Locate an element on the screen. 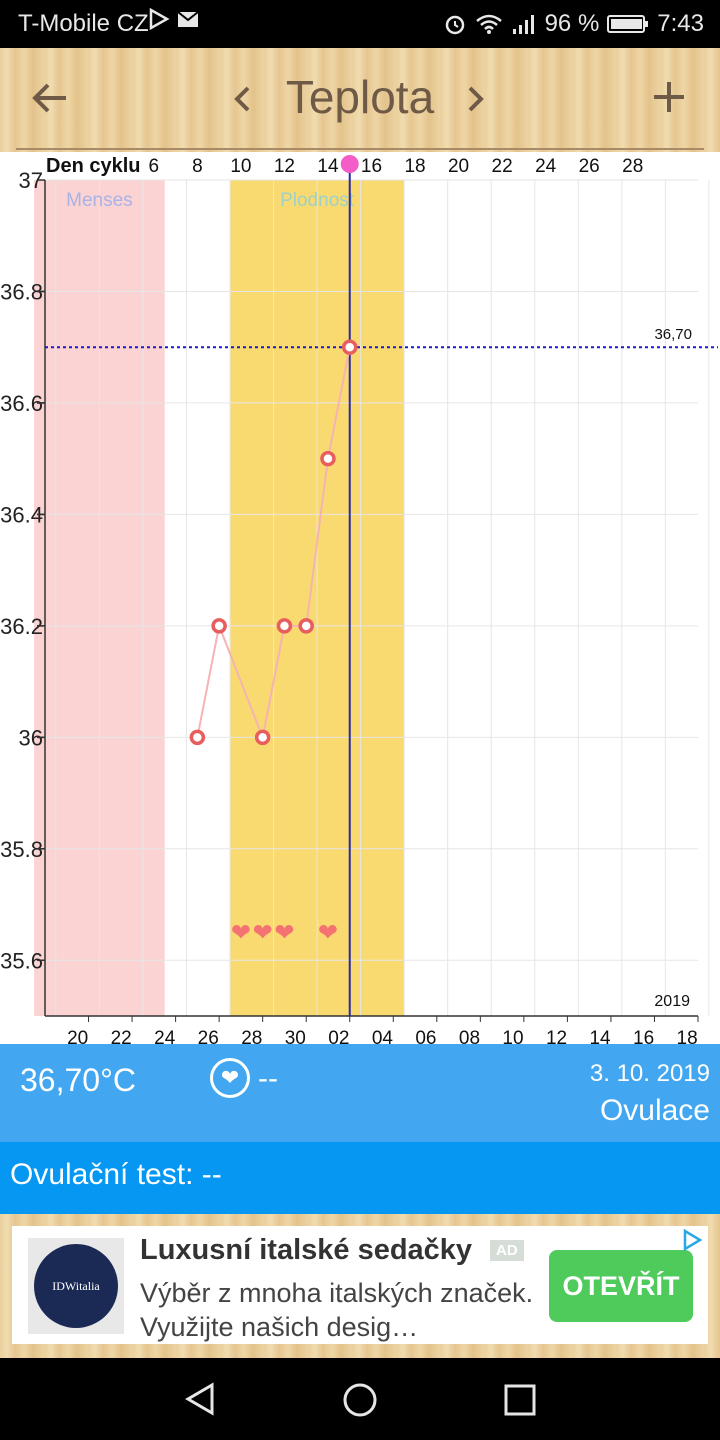 The image size is (720, 1440). date-tick: 06 is located at coordinates (425, 1036).